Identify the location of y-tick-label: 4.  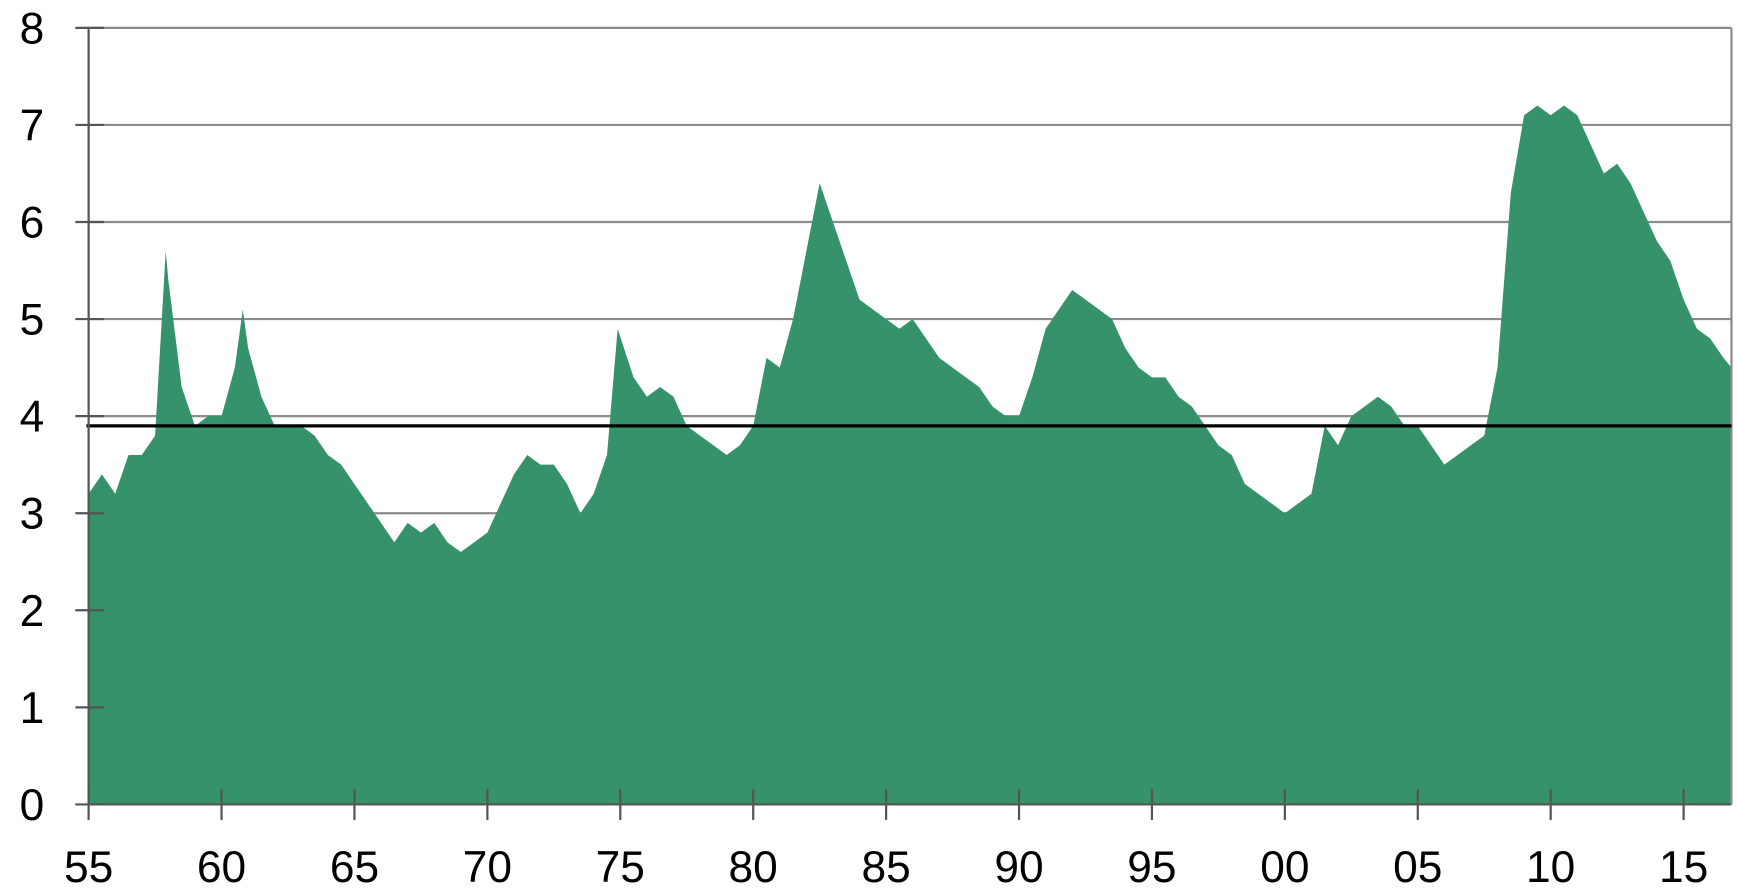
(32, 417).